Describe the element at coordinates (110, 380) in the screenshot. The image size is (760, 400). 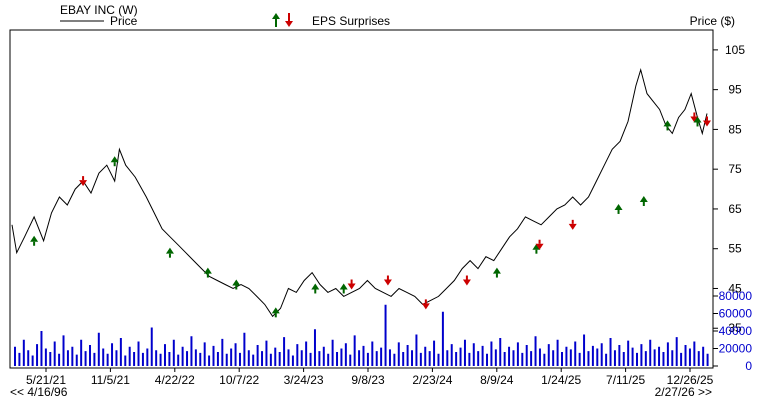
I see `x-tick-label: 11/5/21` at that location.